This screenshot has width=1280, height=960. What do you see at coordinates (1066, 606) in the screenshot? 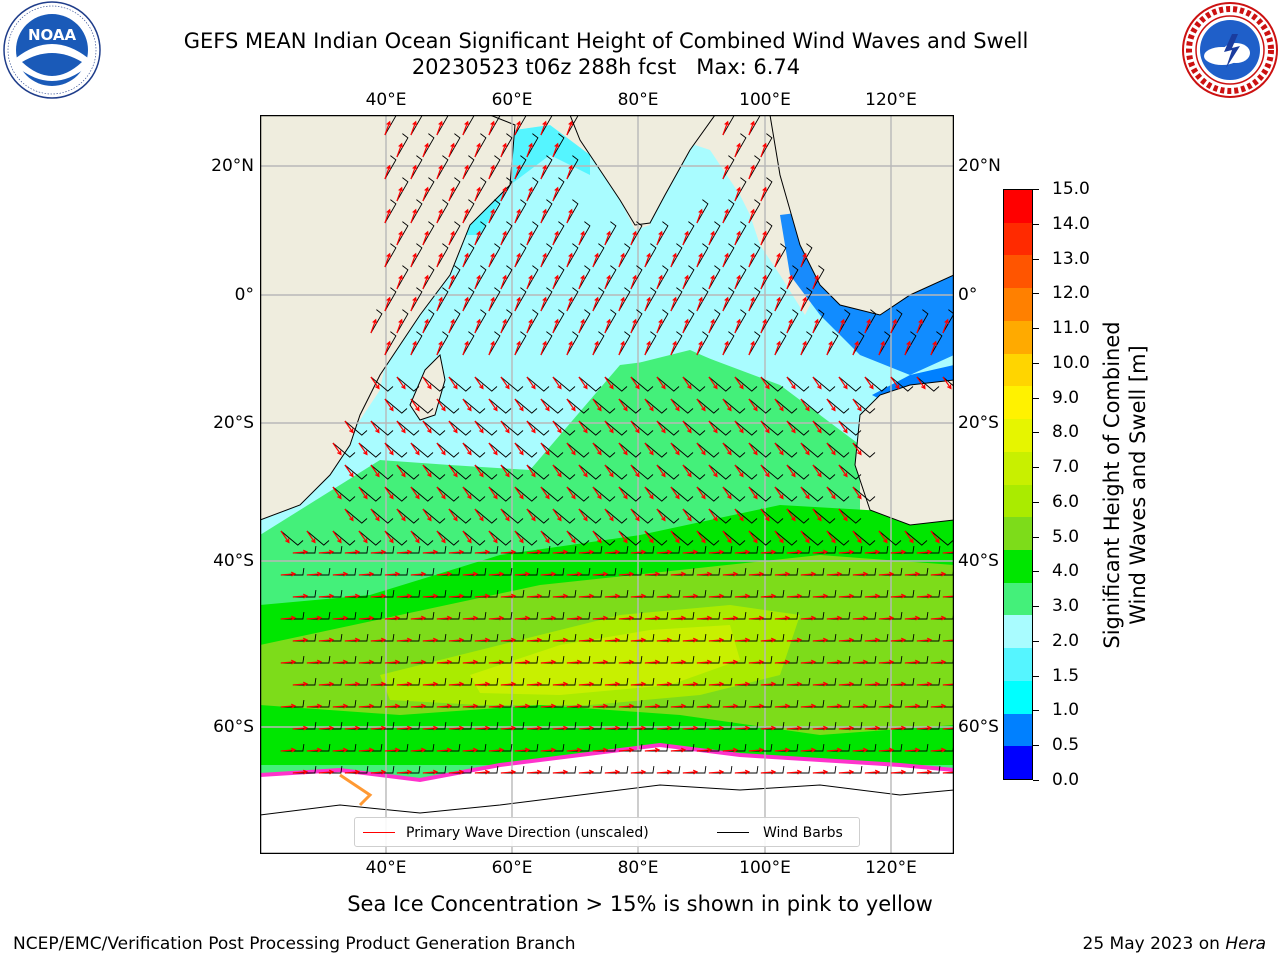
I see `colorbar-tick-label: 3.0` at bounding box center [1066, 606].